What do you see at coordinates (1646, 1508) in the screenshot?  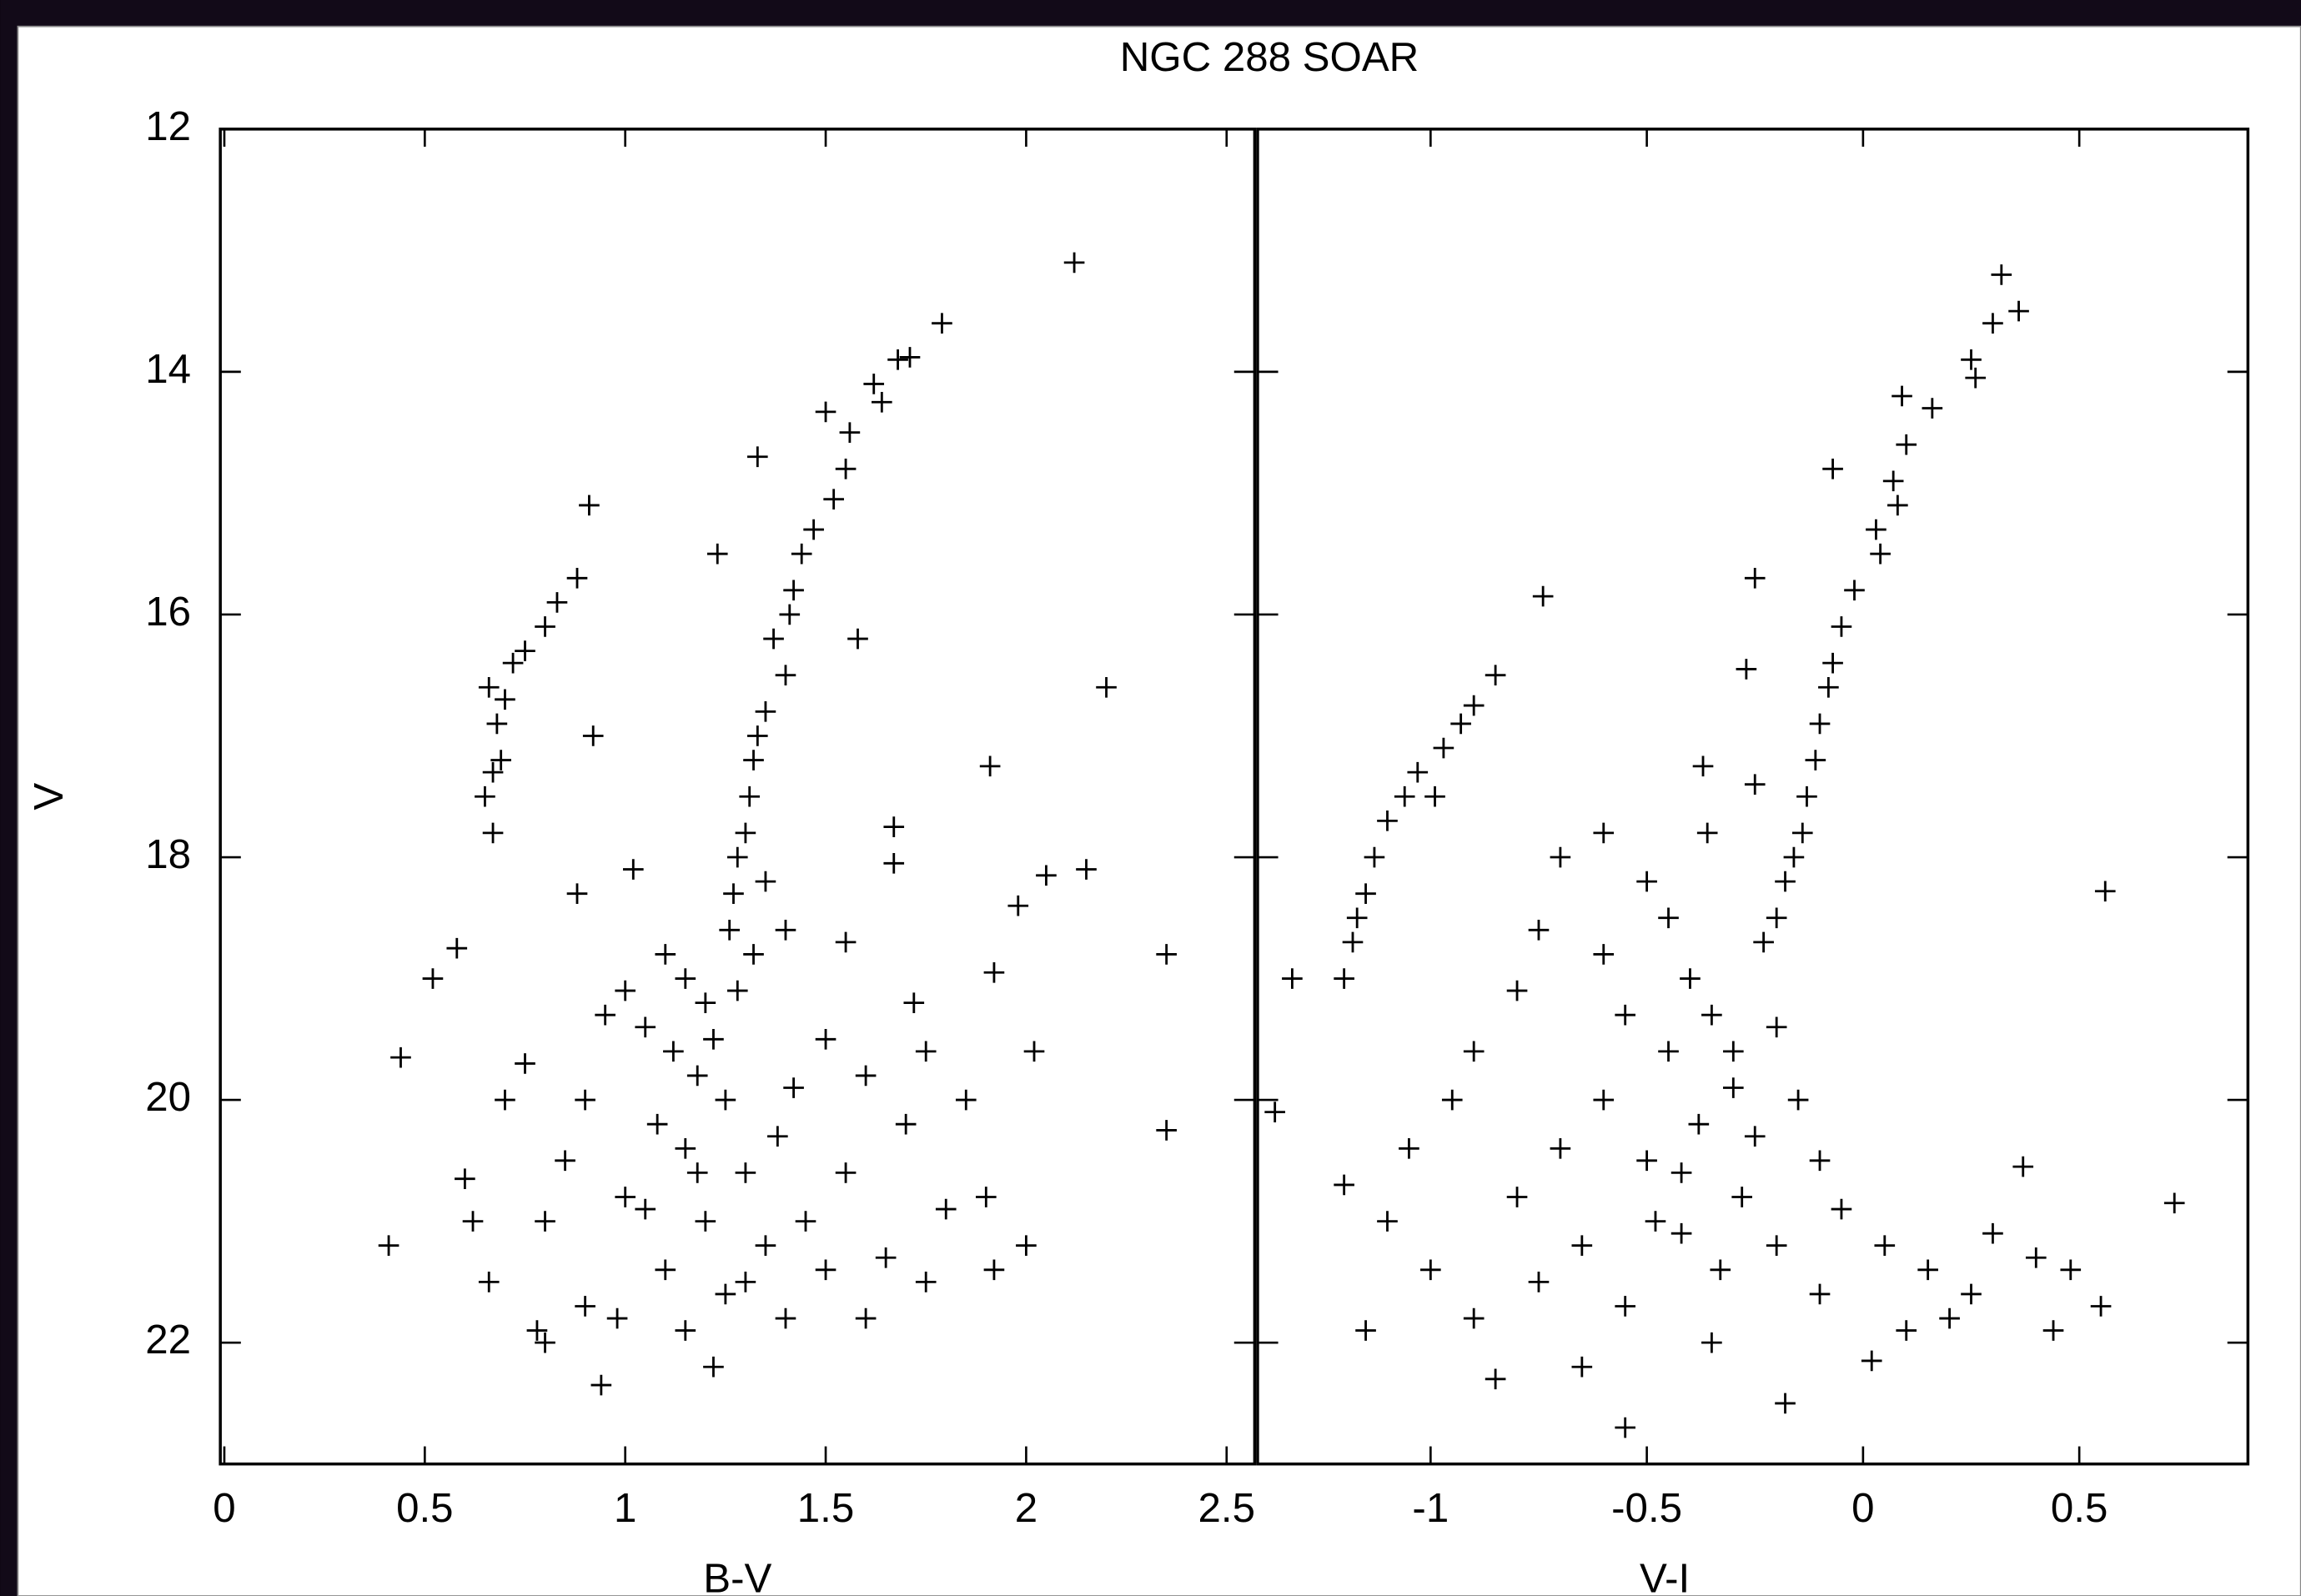 I see `x-tick-label: -0.5` at bounding box center [1646, 1508].